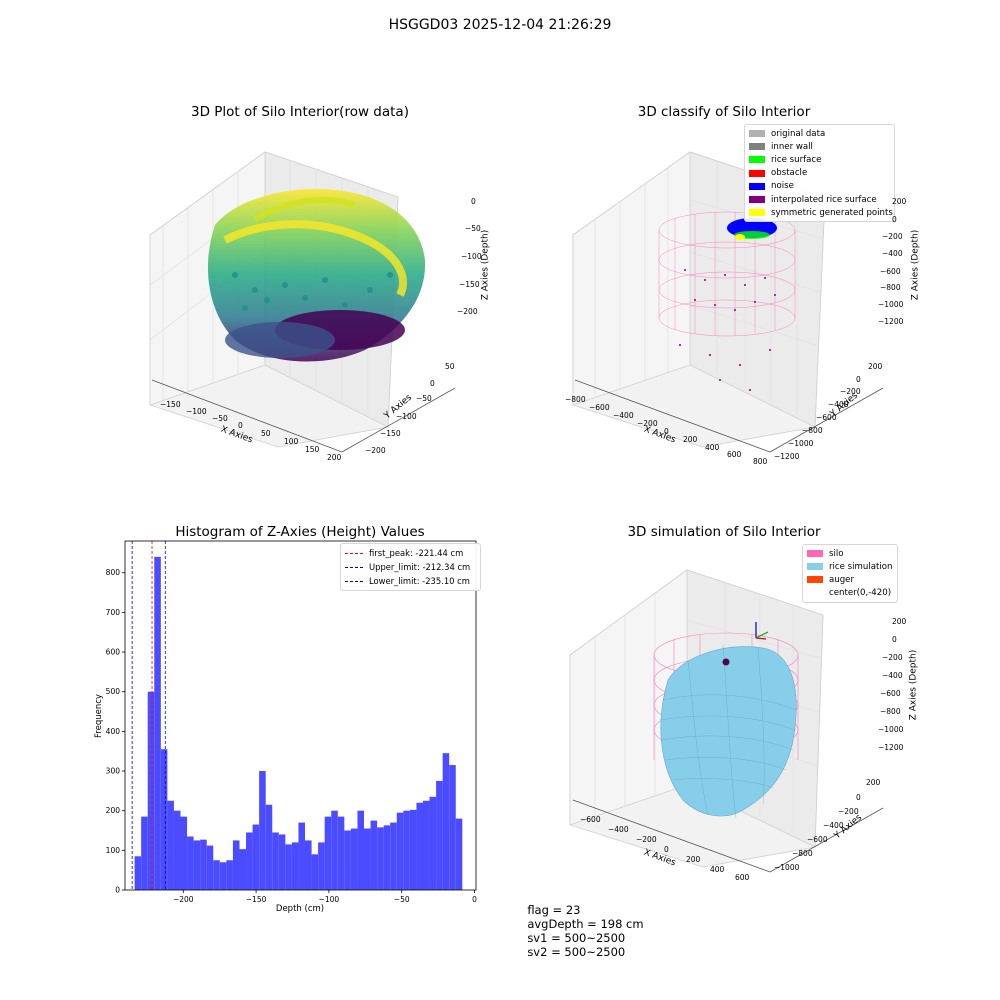 The width and height of the screenshot is (1000, 1000). Describe the element at coordinates (354, 553) in the screenshot. I see `legend-line-first-peak` at that location.